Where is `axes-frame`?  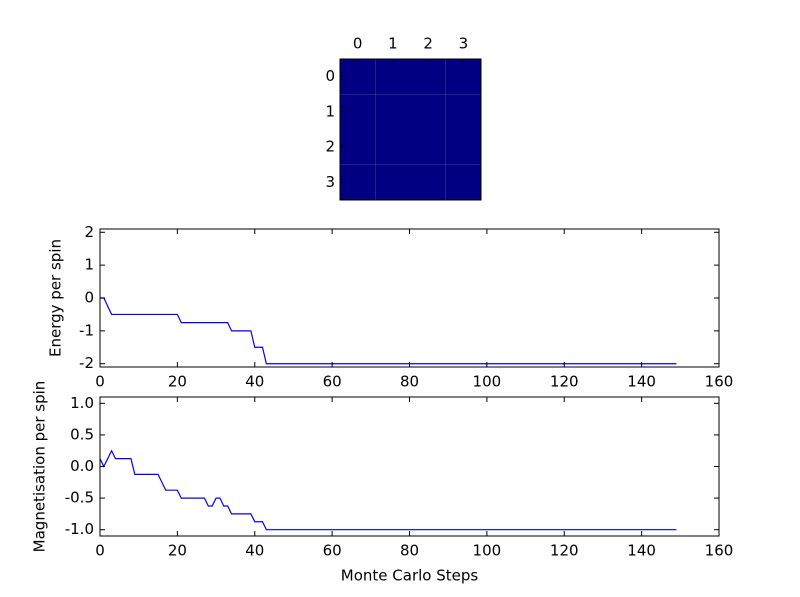 axes-frame is located at coordinates (410, 129).